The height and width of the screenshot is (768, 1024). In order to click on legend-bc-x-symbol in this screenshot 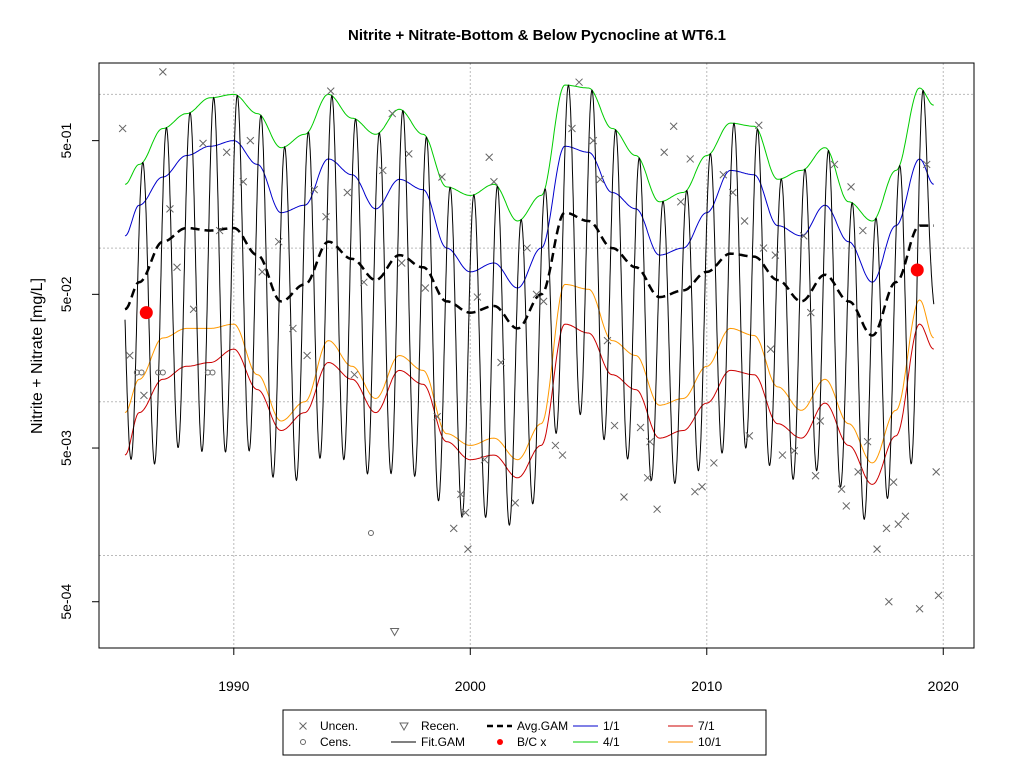, I will do `click(500, 742)`.